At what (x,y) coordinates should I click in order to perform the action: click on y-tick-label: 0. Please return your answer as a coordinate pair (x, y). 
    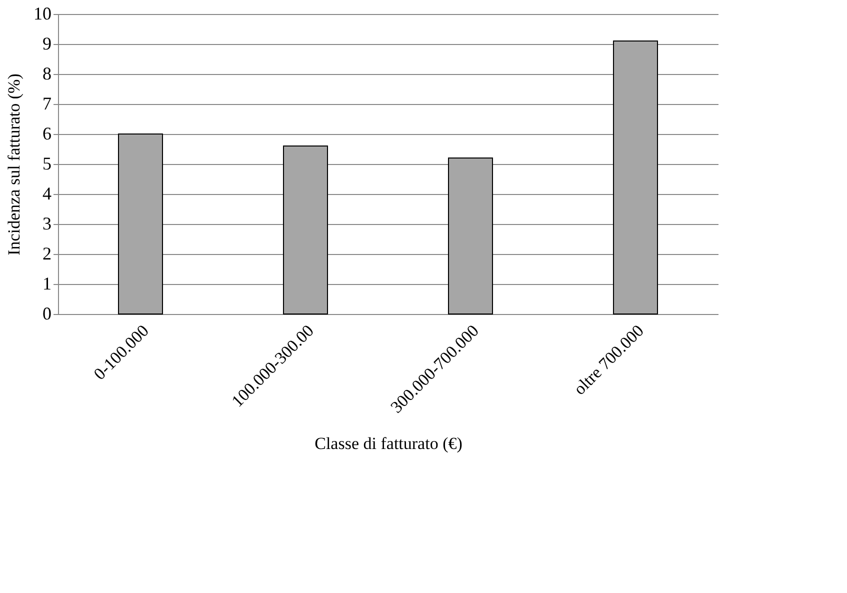
    Looking at the image, I should click on (47, 314).